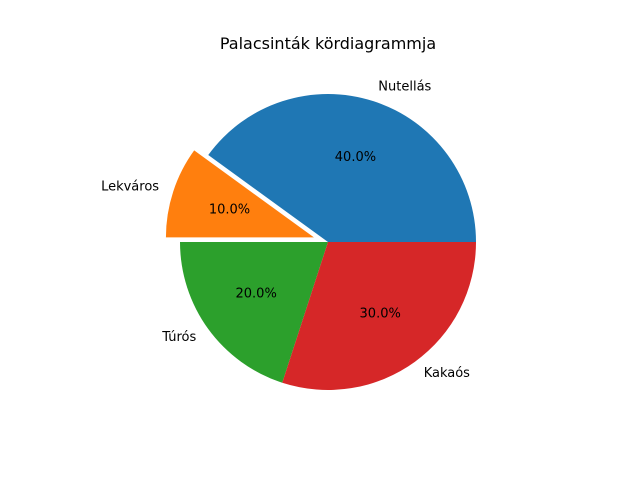 This screenshot has height=480, width=640. Describe the element at coordinates (328, 43) in the screenshot. I see `chart-title: Palacsinták kördiagrammja` at that location.